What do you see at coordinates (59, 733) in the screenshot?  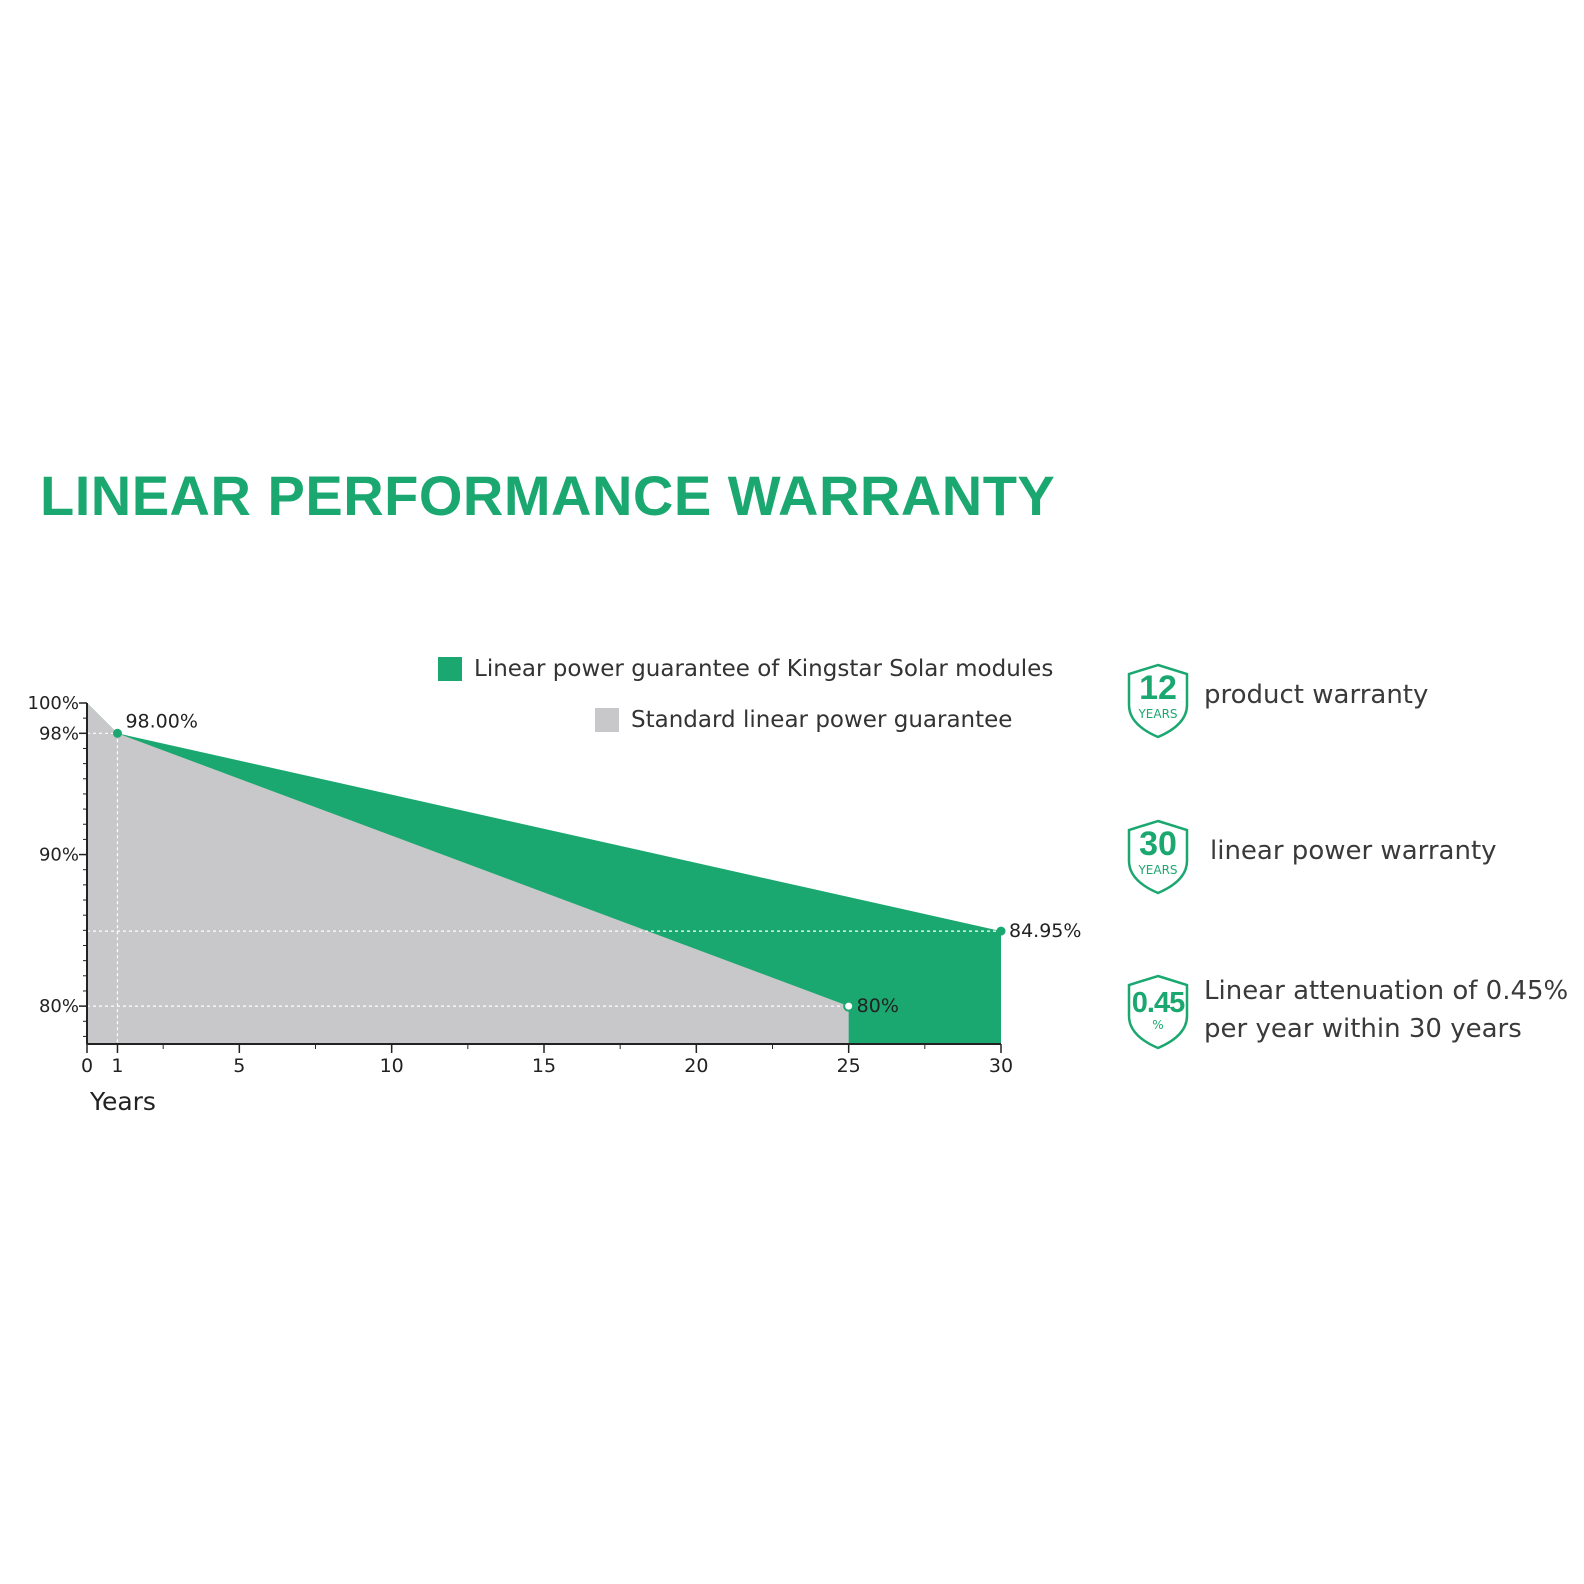 I see `y-tick-label: 98%` at bounding box center [59, 733].